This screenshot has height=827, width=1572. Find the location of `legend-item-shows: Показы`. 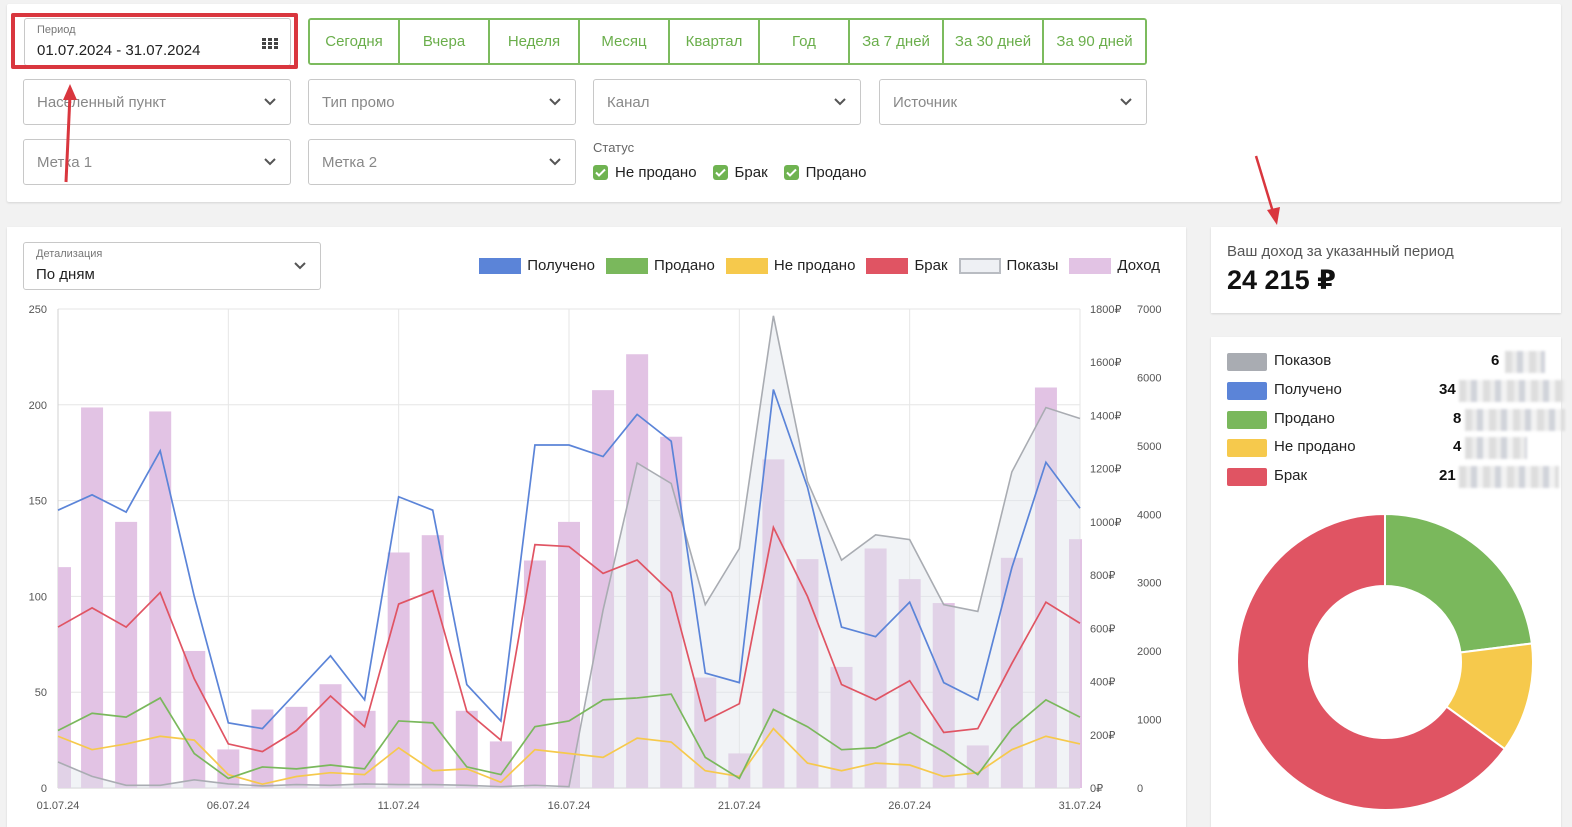

legend-item-shows: Показы is located at coordinates (1008, 265).